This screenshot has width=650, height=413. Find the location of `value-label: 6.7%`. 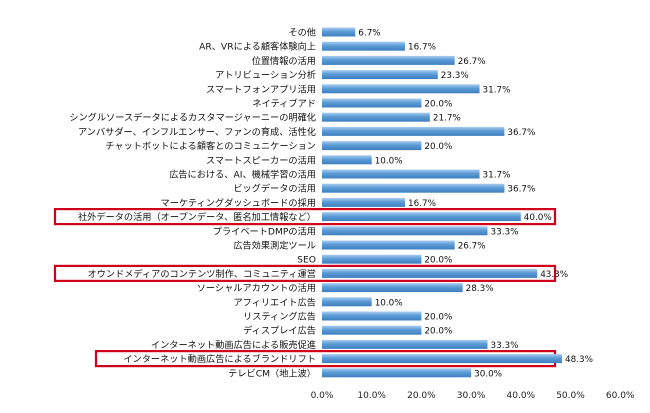

value-label: 6.7% is located at coordinates (369, 34).